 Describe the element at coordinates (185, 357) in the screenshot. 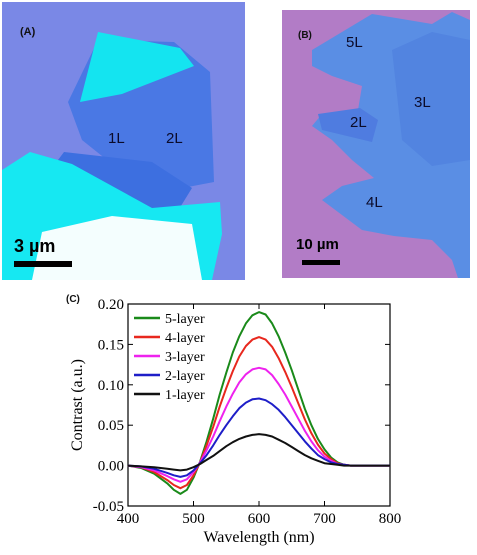

I see `legend-label-3-layer: 3-layer` at that location.